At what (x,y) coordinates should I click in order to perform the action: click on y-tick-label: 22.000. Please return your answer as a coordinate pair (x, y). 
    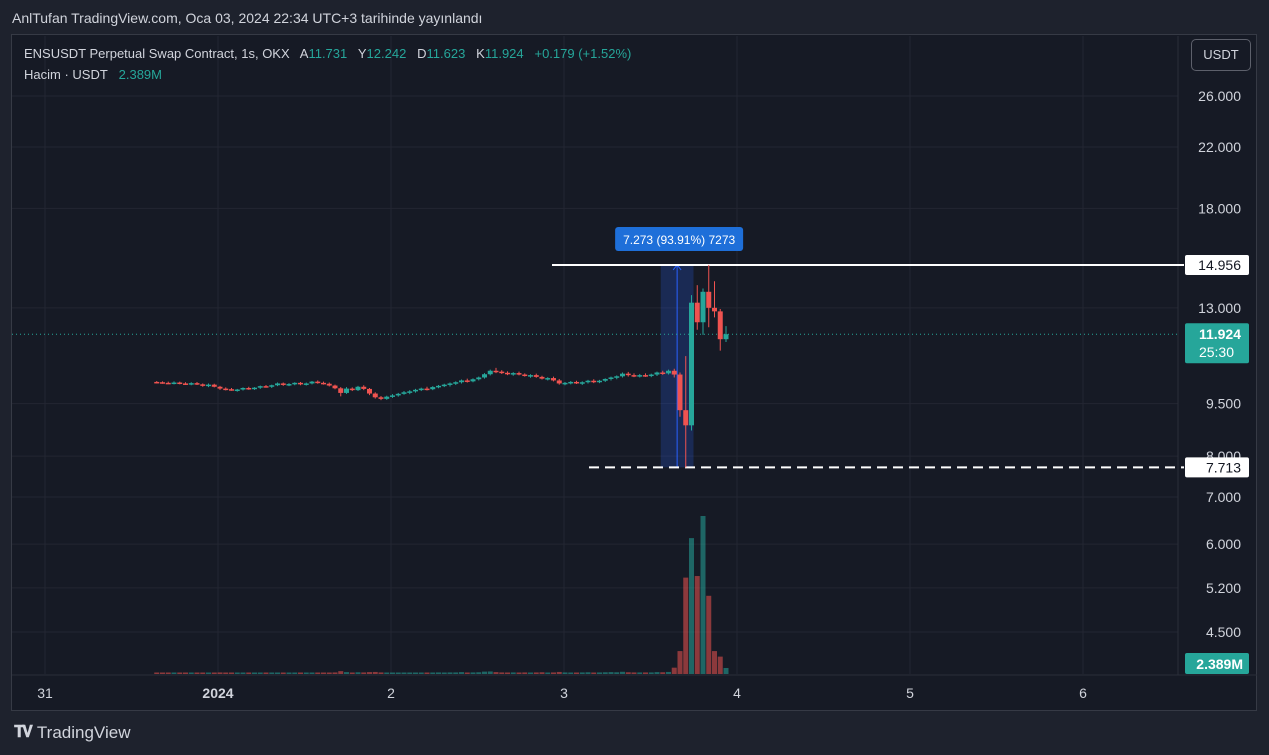
    Looking at the image, I should click on (1219, 147).